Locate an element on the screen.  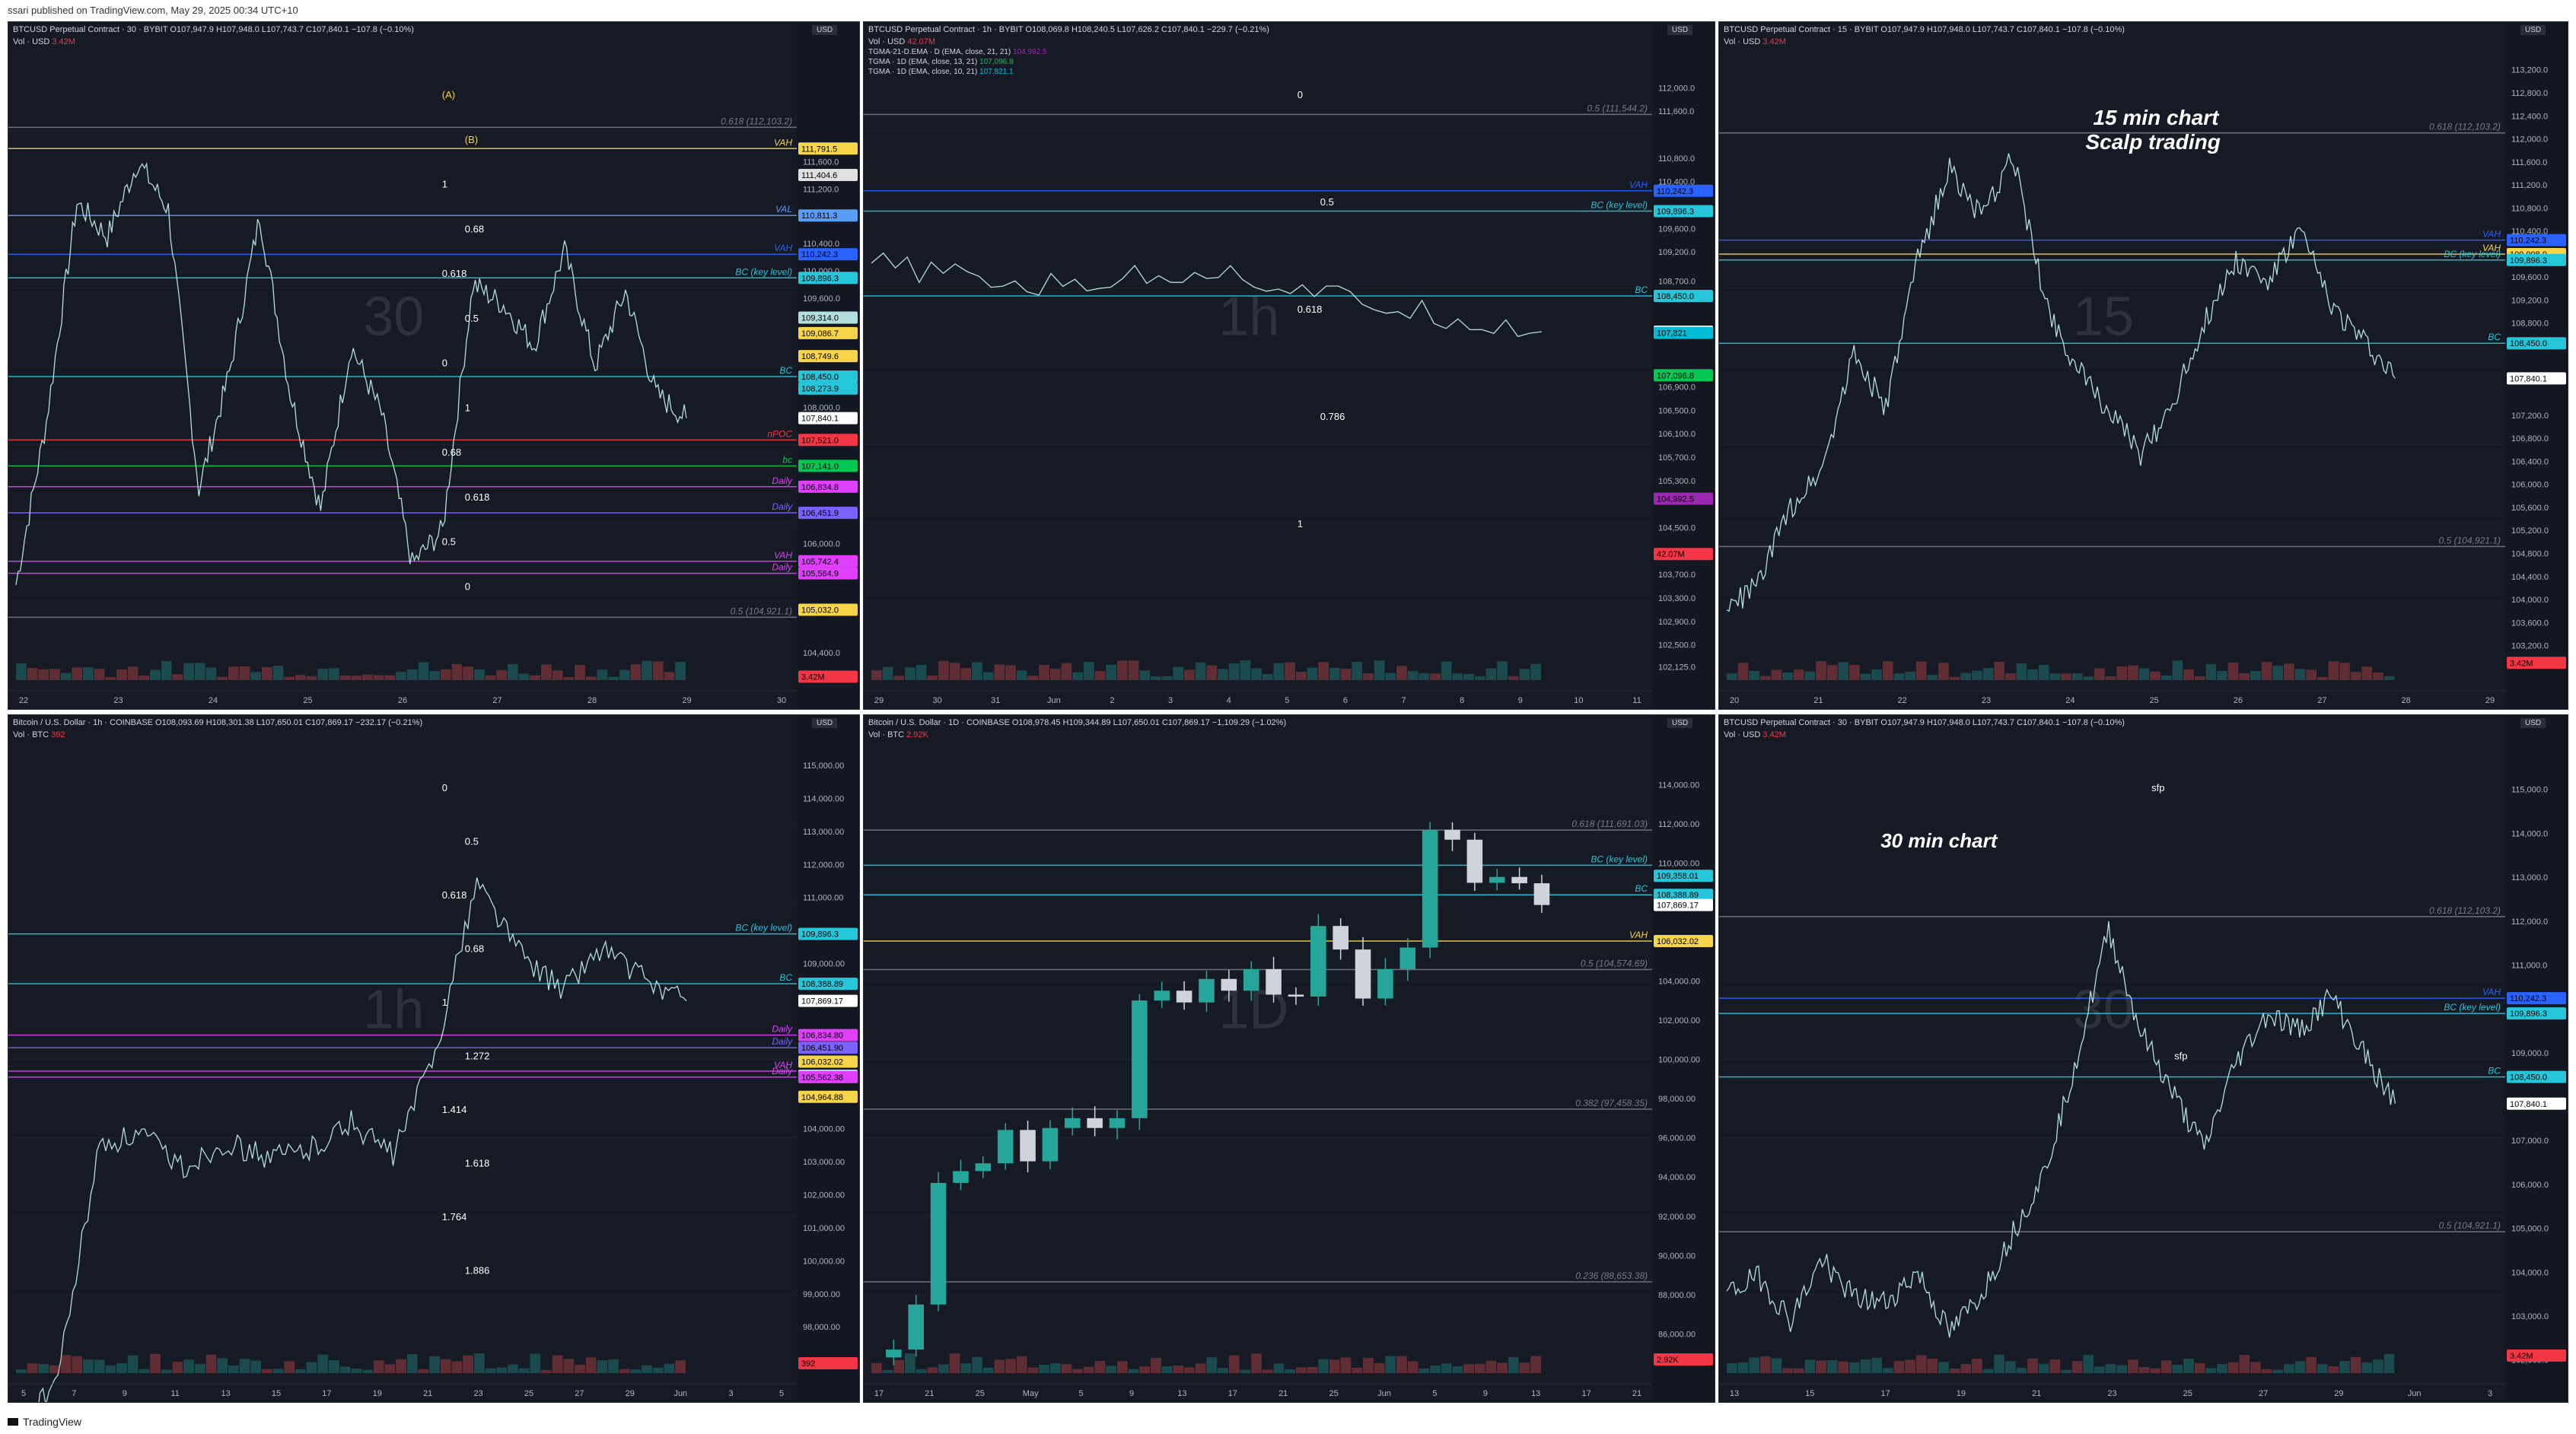
price-tick: 105,200.0 is located at coordinates (2530, 531).